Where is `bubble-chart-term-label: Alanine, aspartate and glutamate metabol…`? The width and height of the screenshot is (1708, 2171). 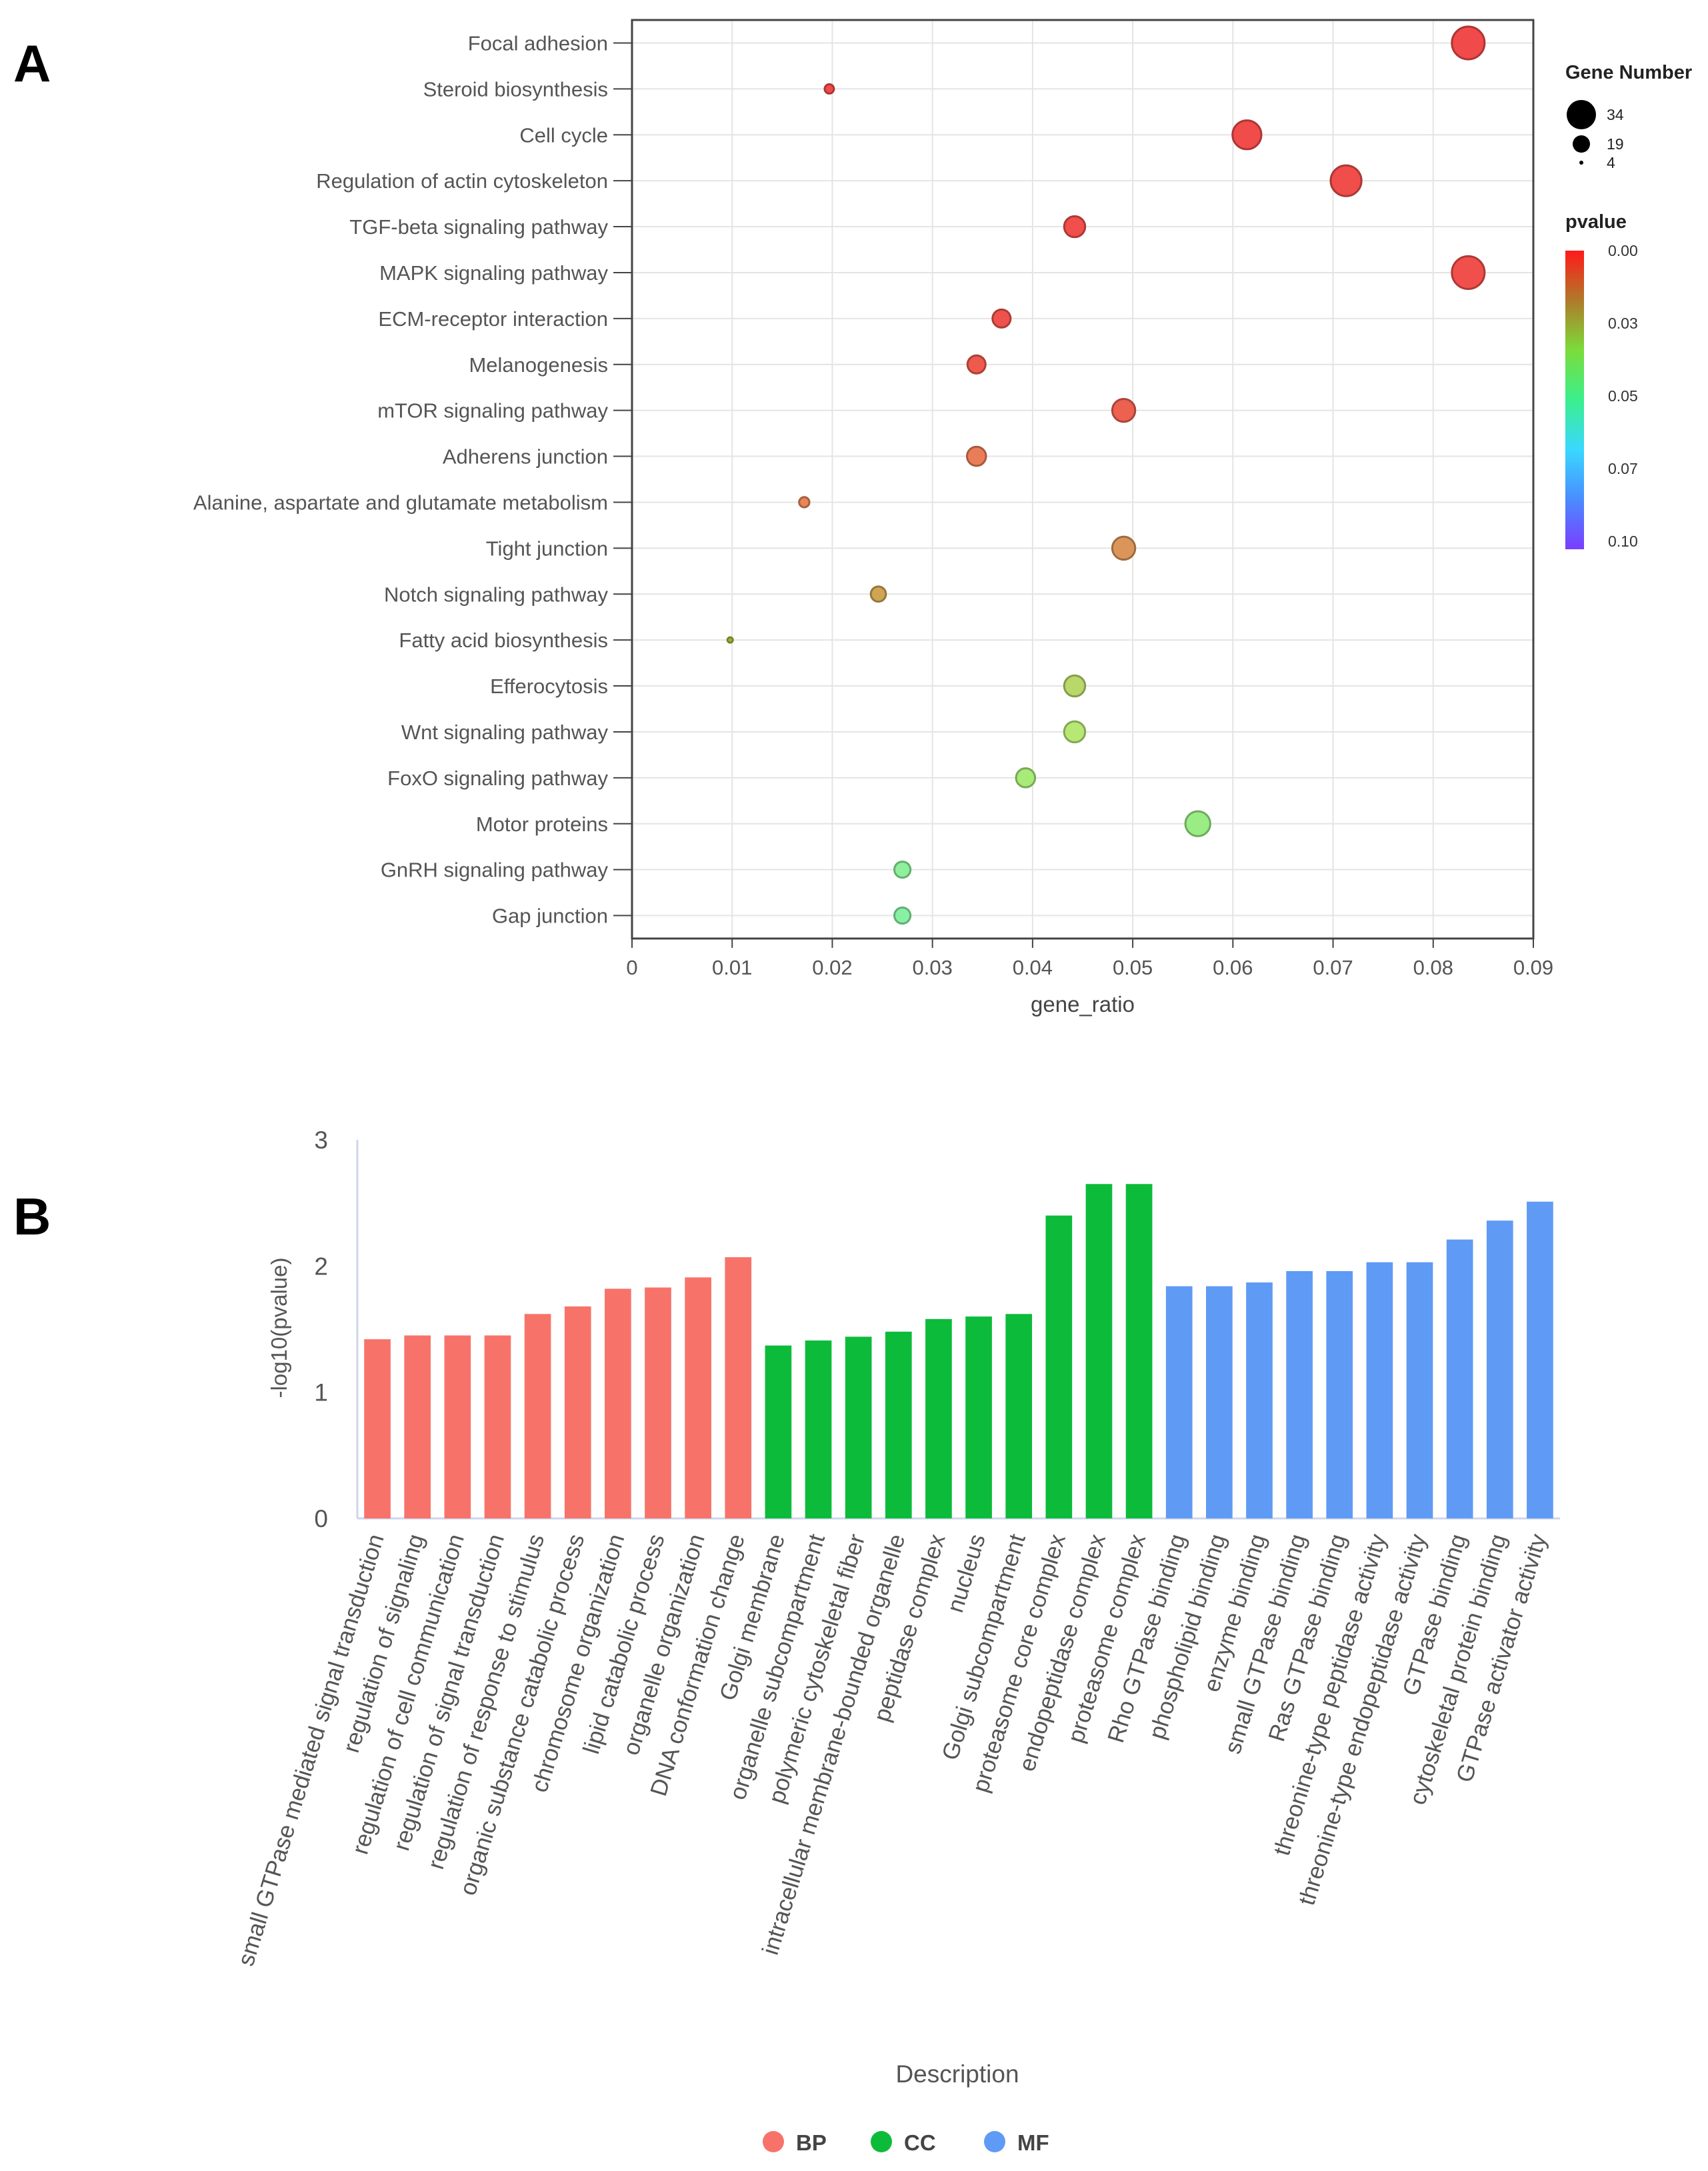 bubble-chart-term-label: Alanine, aspartate and glutamate metabol… is located at coordinates (400, 502).